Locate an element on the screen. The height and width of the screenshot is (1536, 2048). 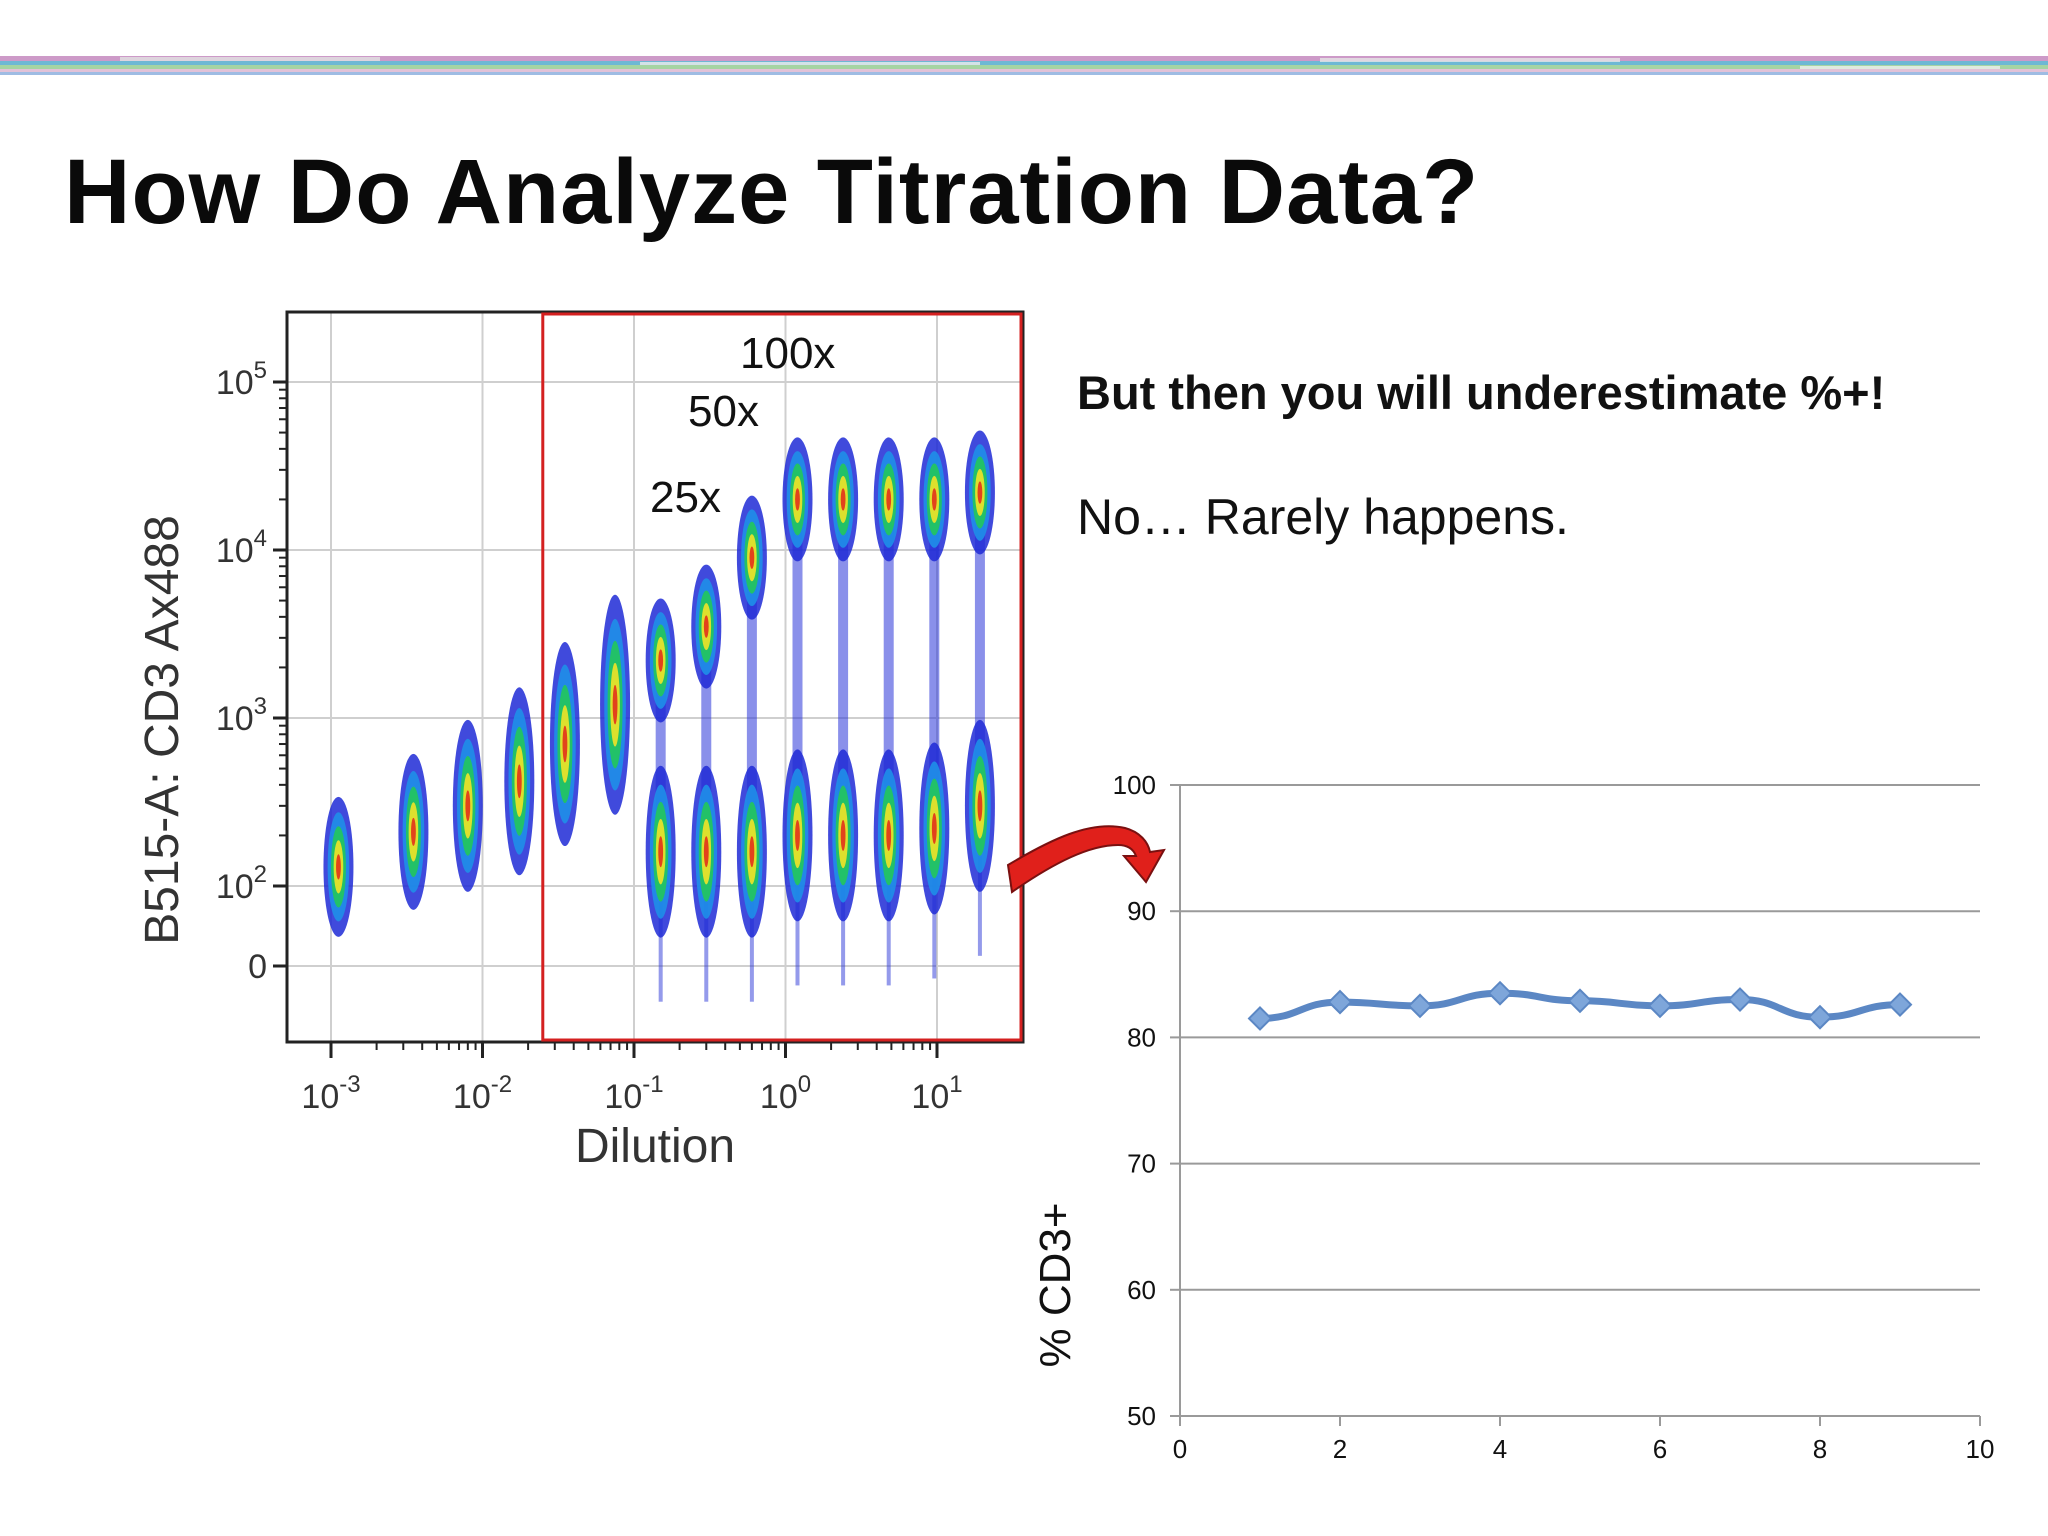
line-chart-x-tick-label-0: 0 is located at coordinates (1180, 1449).